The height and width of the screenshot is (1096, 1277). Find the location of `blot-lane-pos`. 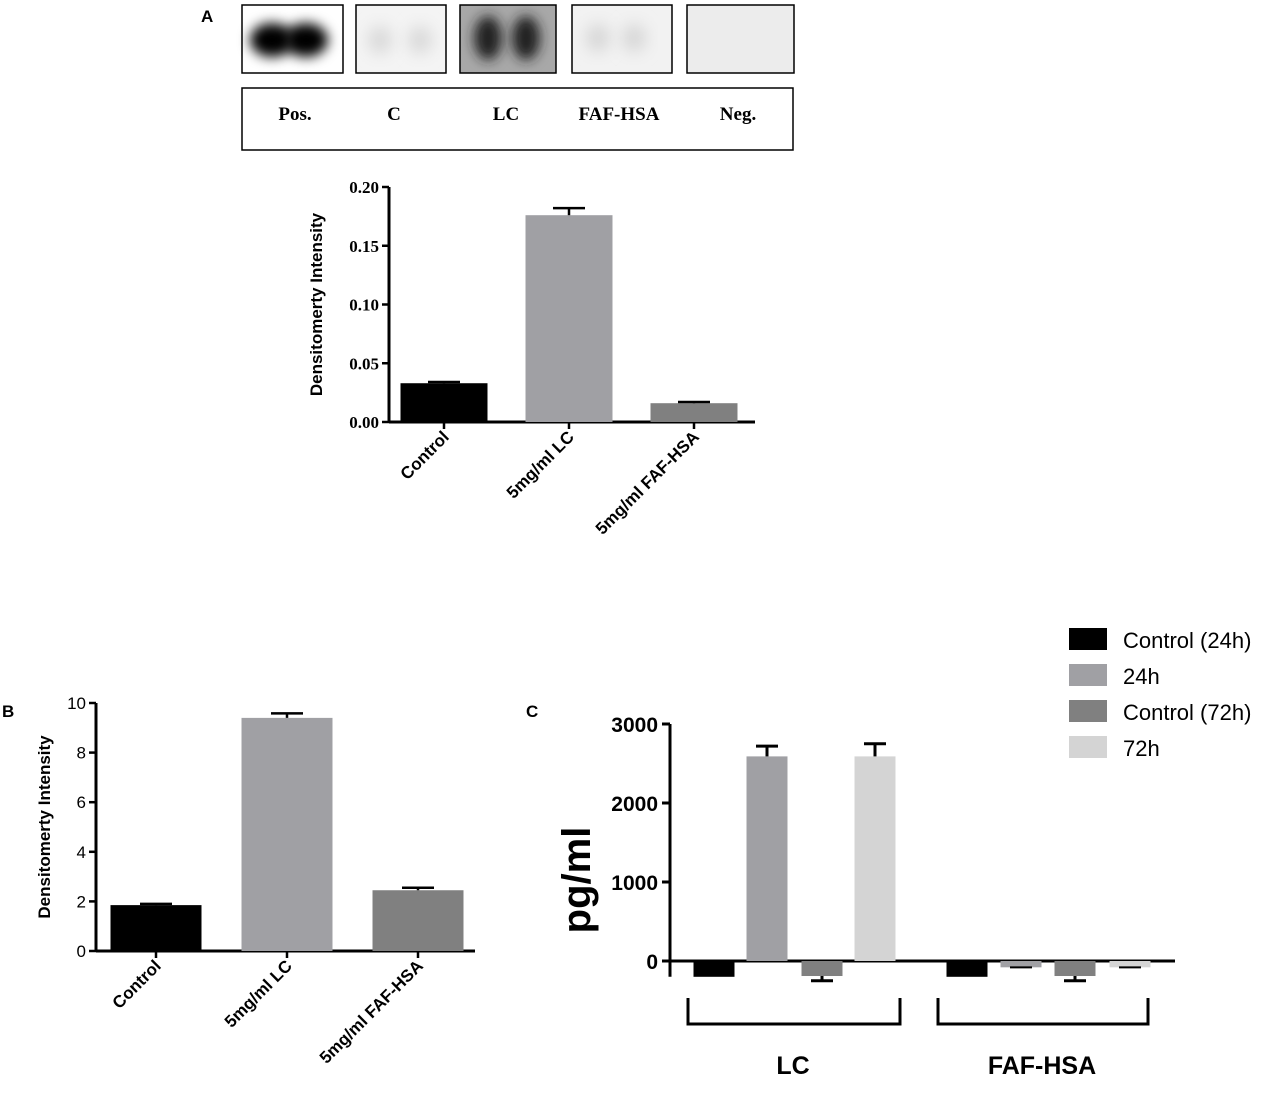

blot-lane-pos is located at coordinates (292, 39).